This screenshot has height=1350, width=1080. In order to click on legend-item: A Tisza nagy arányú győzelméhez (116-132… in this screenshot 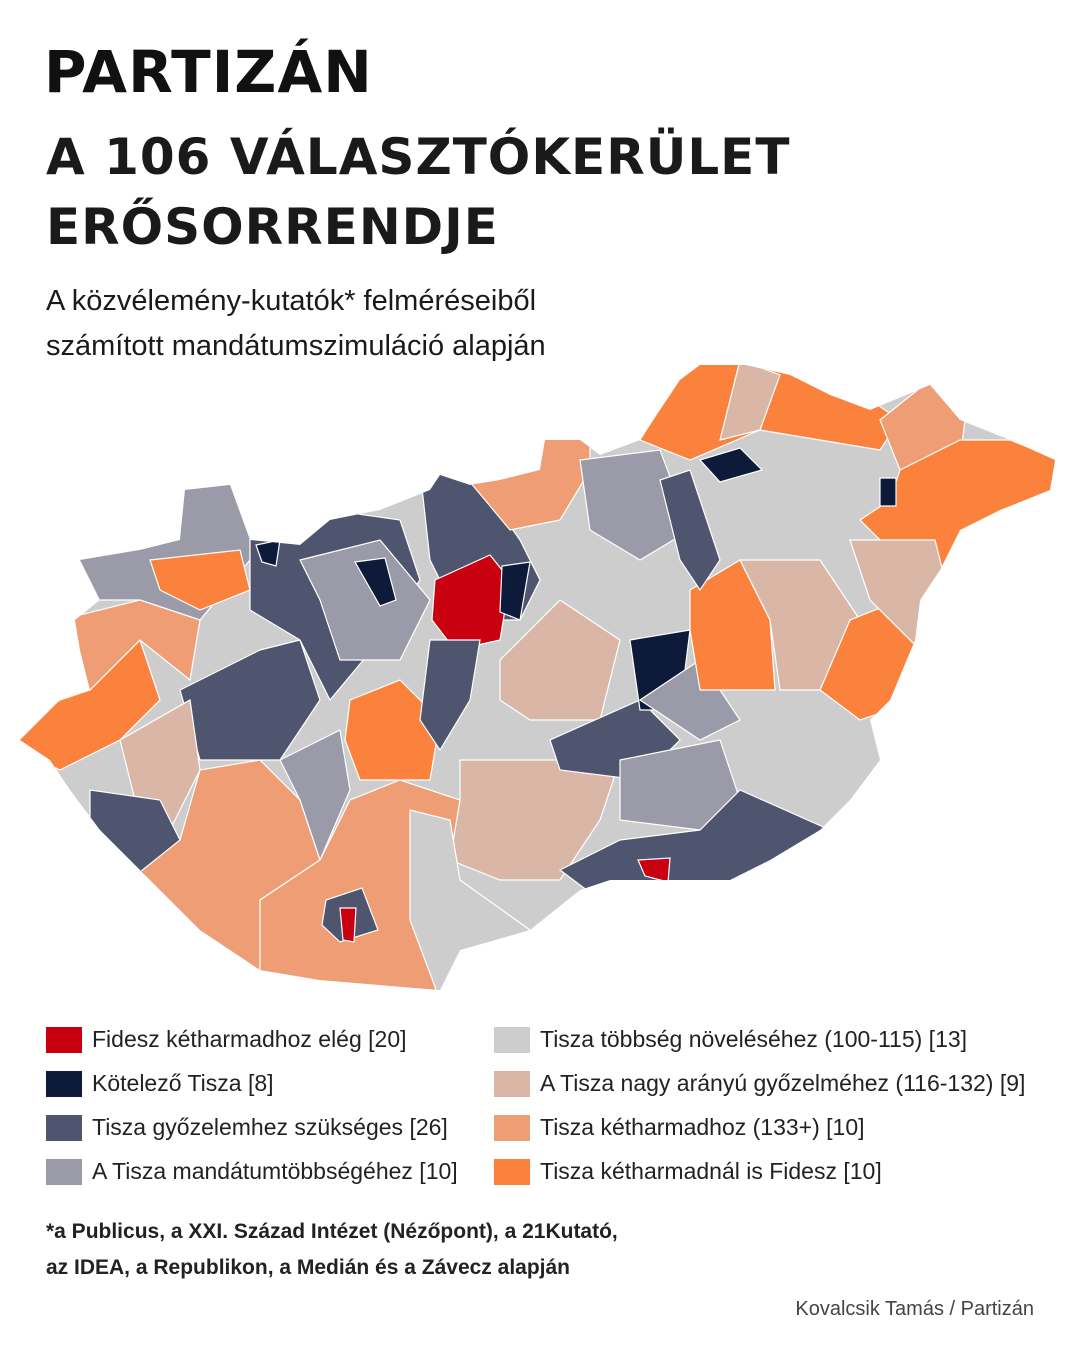, I will do `click(759, 1083)`.